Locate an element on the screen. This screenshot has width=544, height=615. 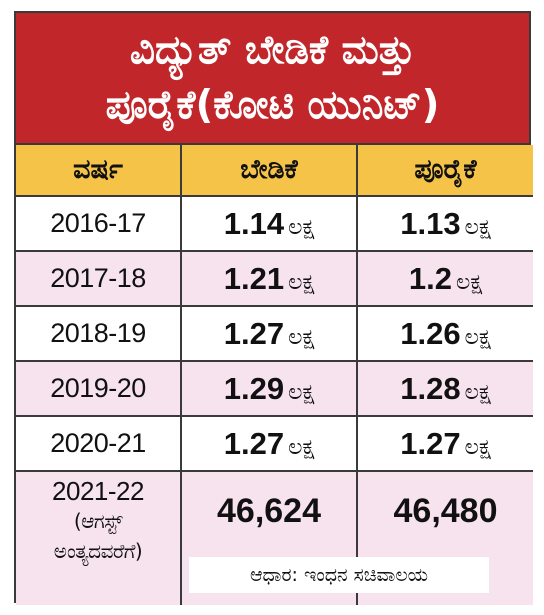
column-header-demand: ಬೇಡಿಕೆ is located at coordinates (269, 171).